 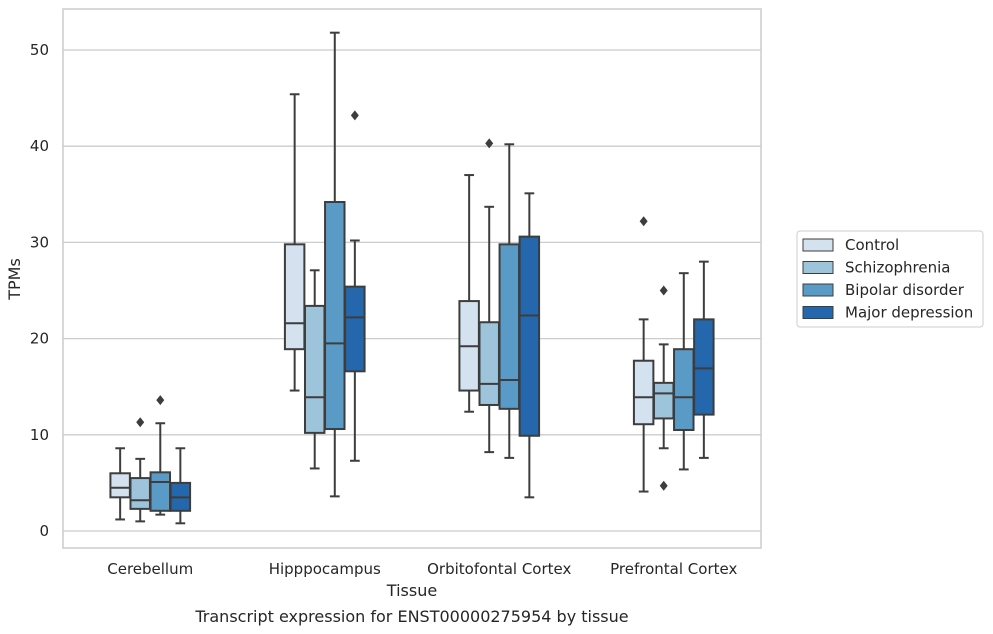 What do you see at coordinates (14, 279) in the screenshot?
I see `y-axis-label: TPMs` at bounding box center [14, 279].